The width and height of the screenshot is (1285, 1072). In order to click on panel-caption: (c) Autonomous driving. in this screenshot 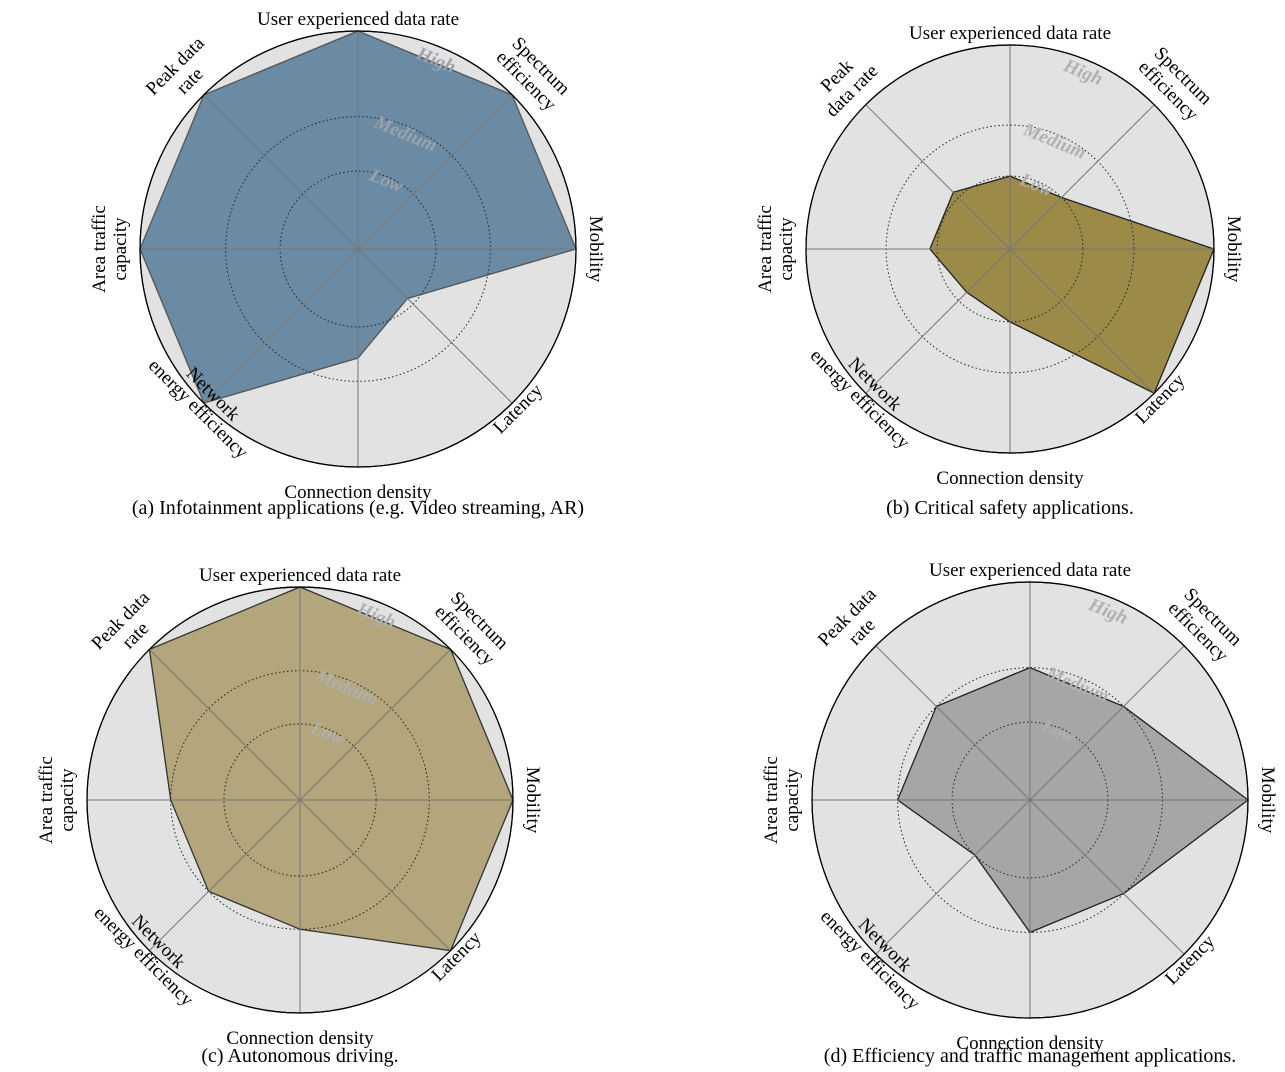, I will do `click(299, 1056)`.